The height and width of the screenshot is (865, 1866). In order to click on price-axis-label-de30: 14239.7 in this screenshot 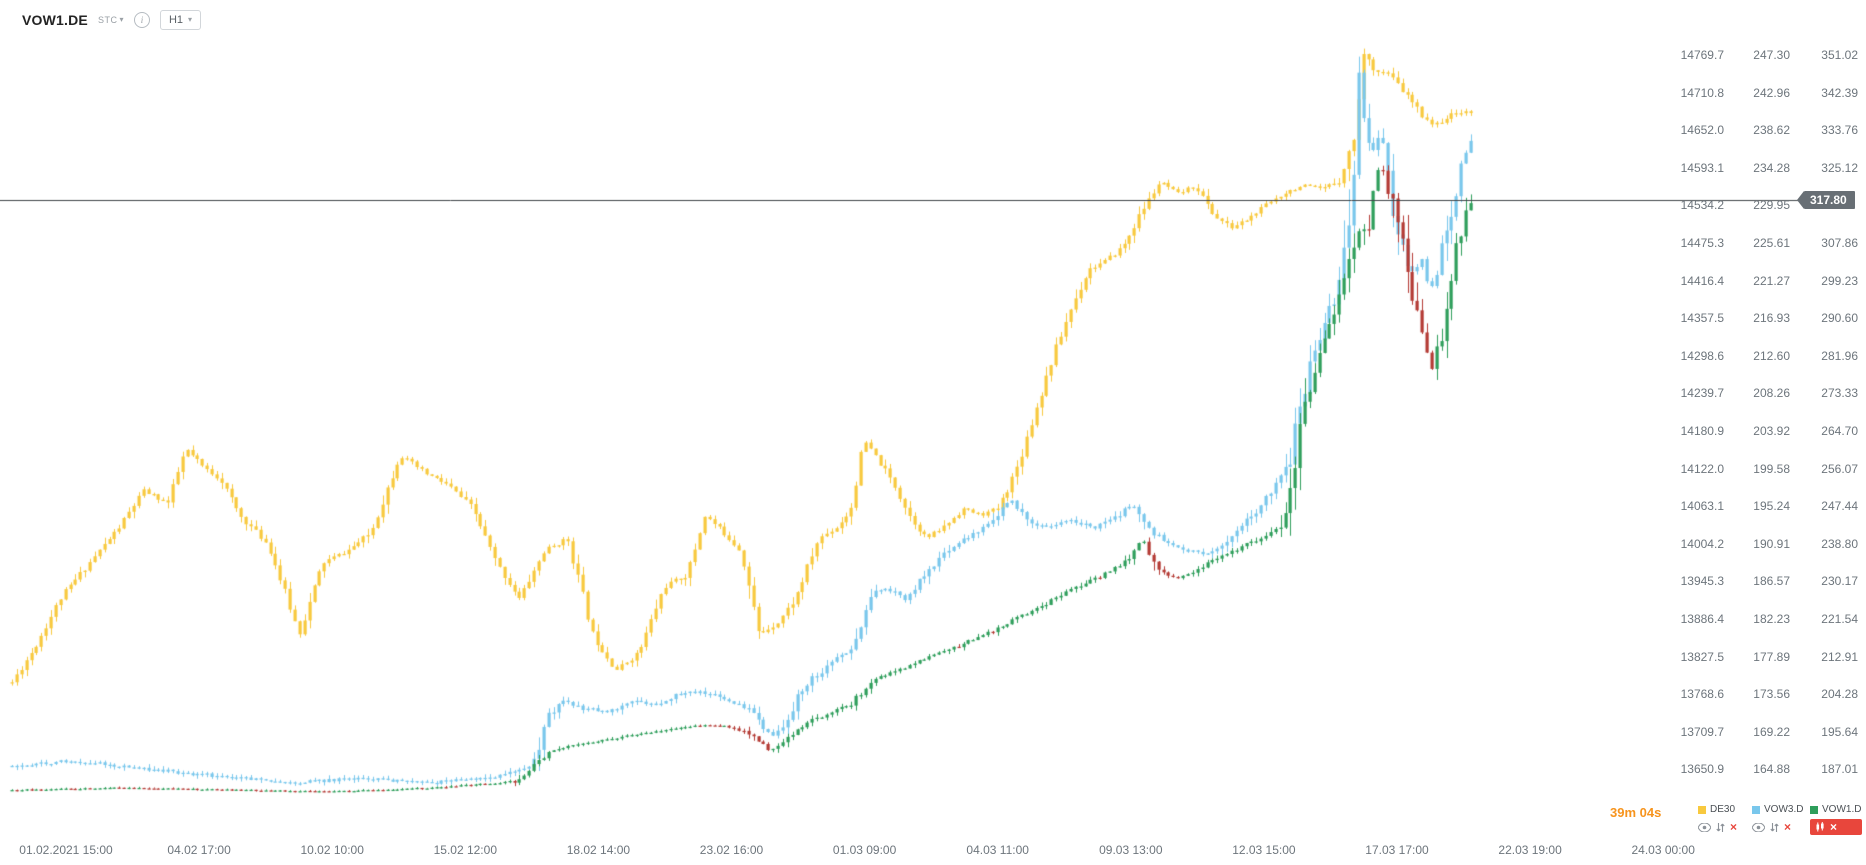, I will do `click(1702, 393)`.